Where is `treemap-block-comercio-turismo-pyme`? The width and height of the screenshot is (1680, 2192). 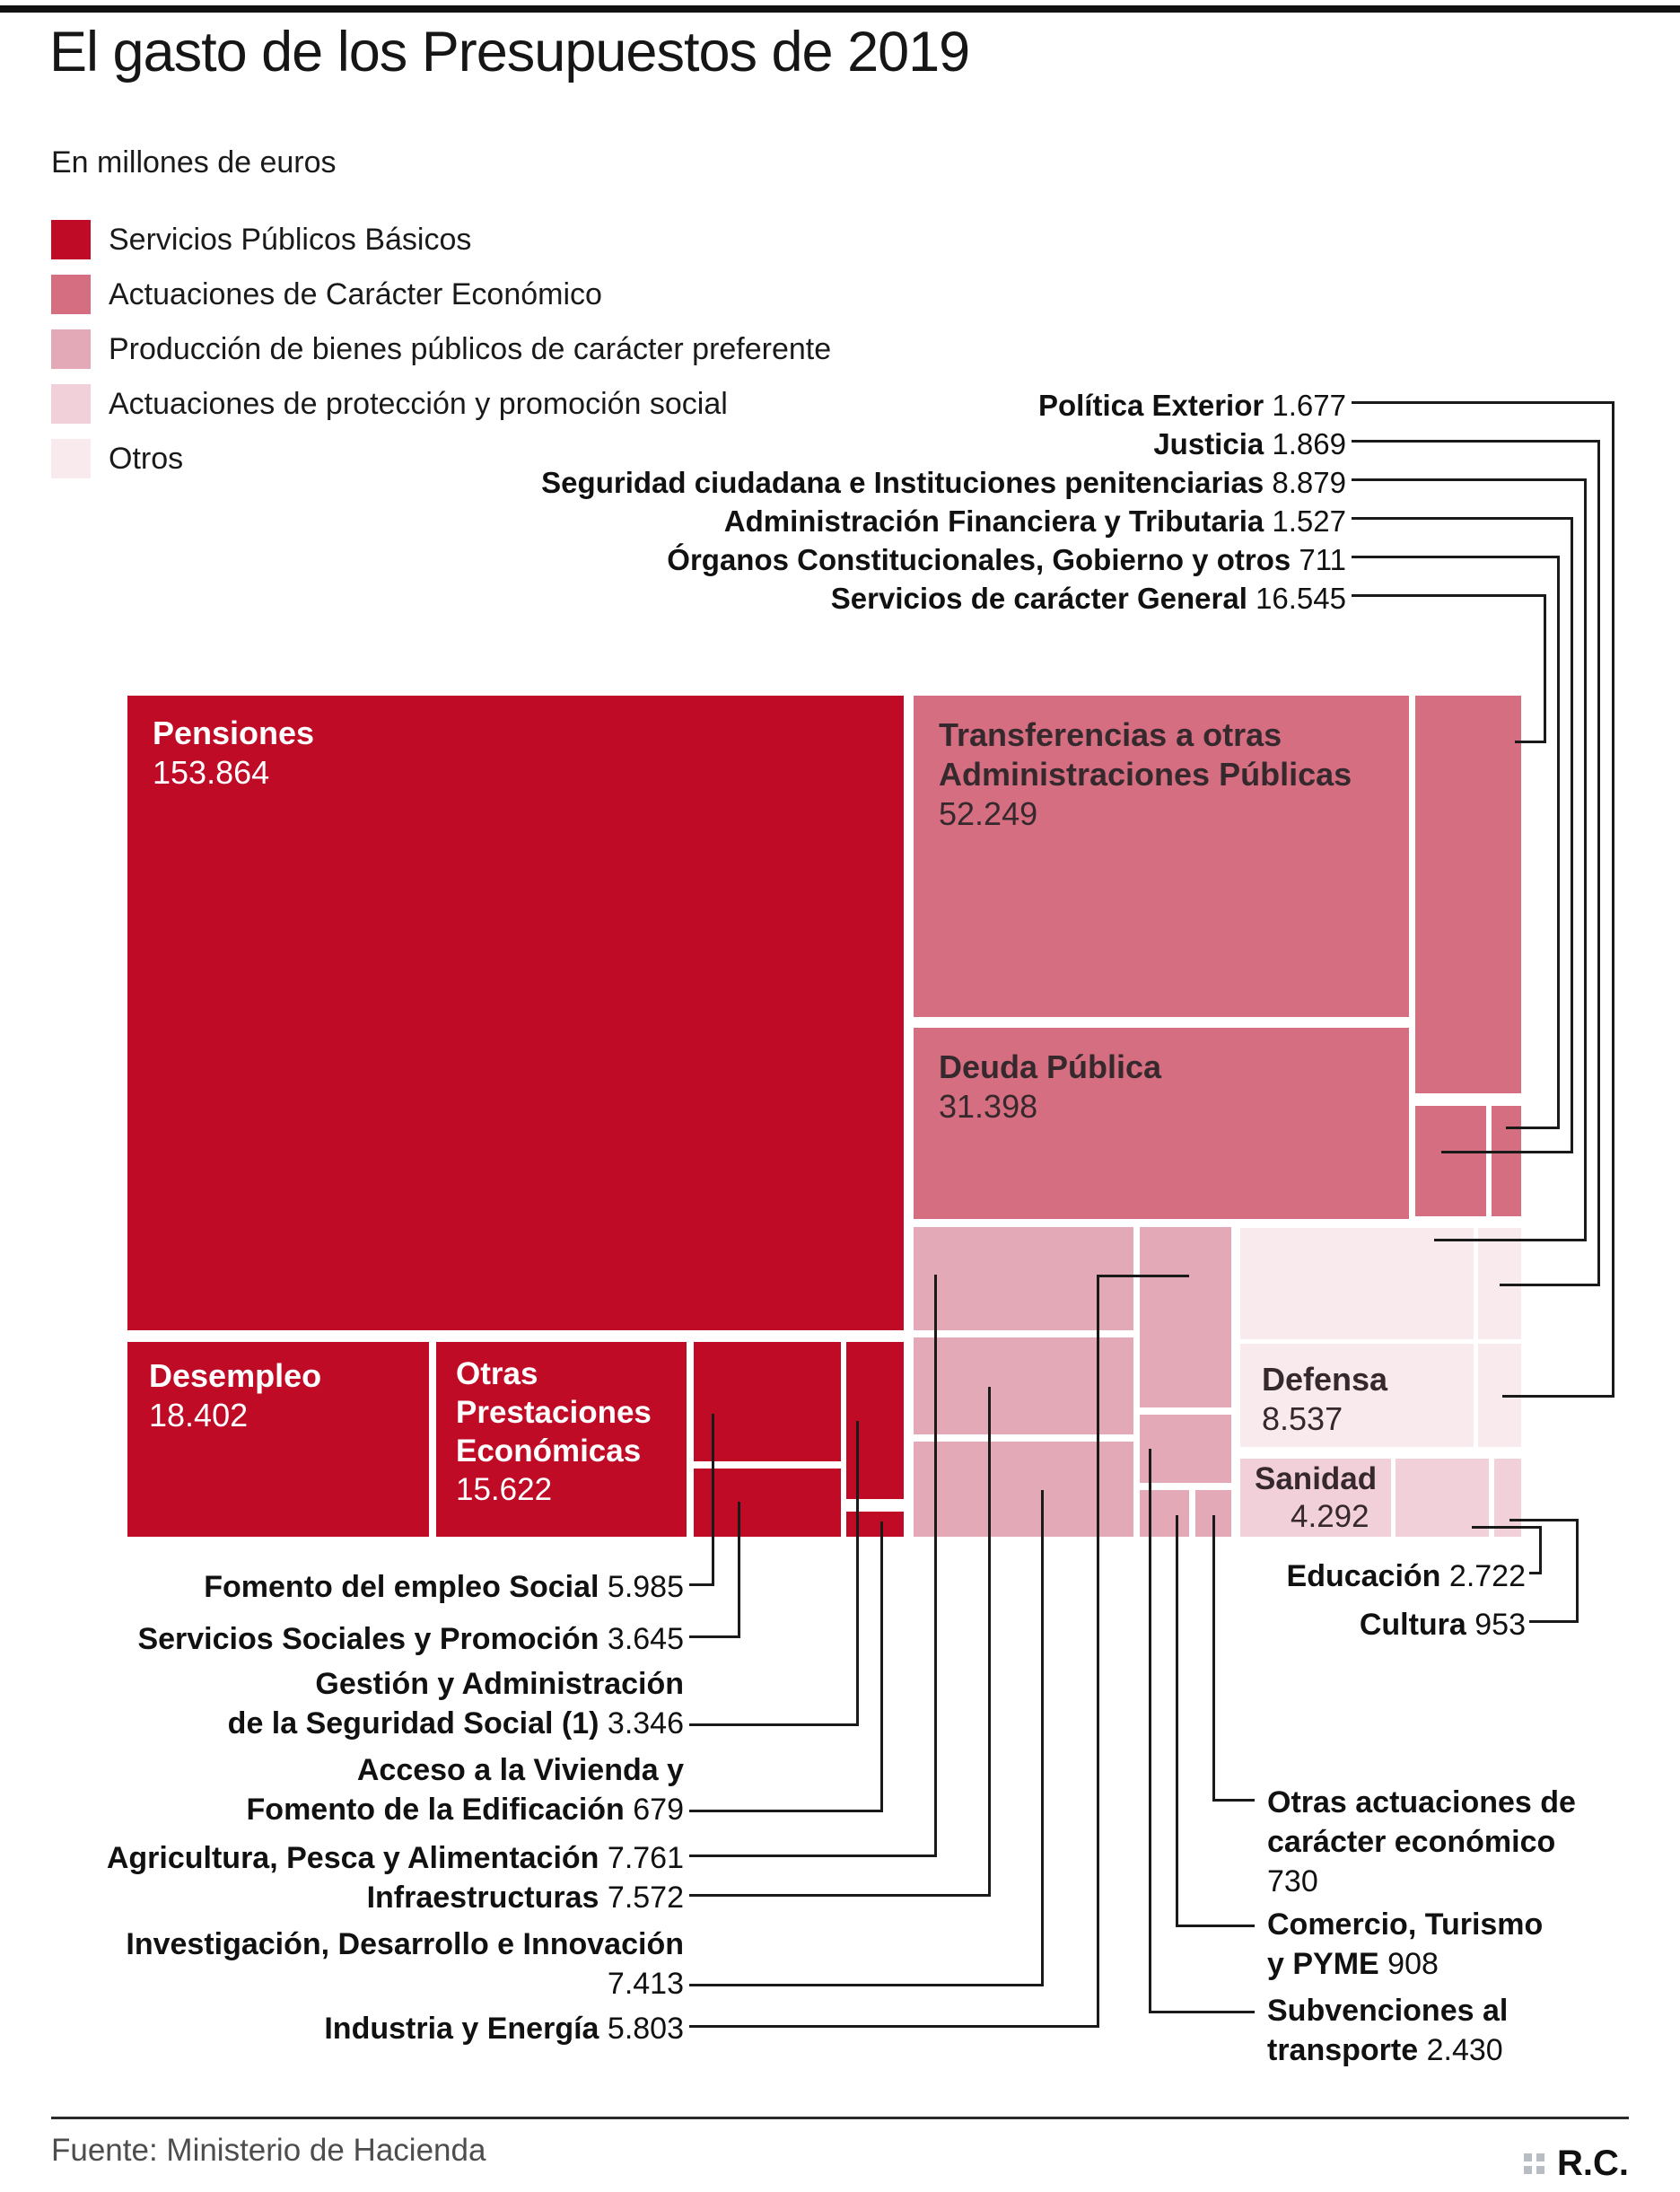 treemap-block-comercio-turismo-pyme is located at coordinates (1165, 1513).